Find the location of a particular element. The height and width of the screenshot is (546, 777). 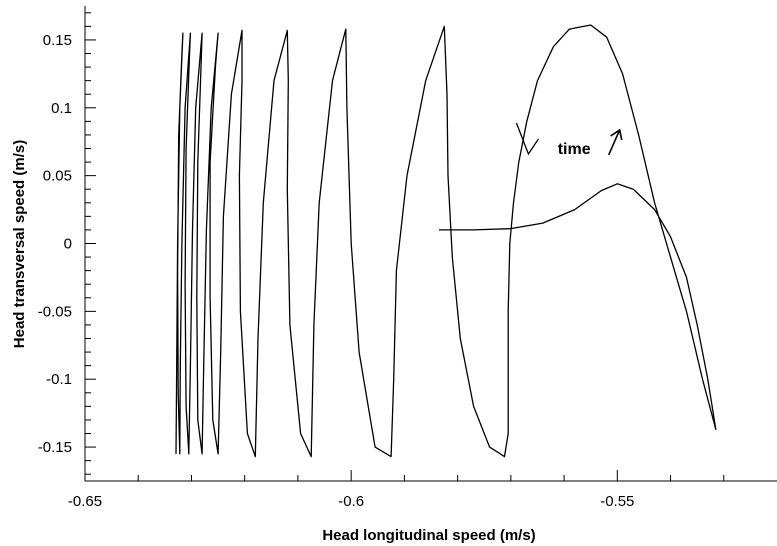

x-tick-label: -0.55 is located at coordinates (617, 501).